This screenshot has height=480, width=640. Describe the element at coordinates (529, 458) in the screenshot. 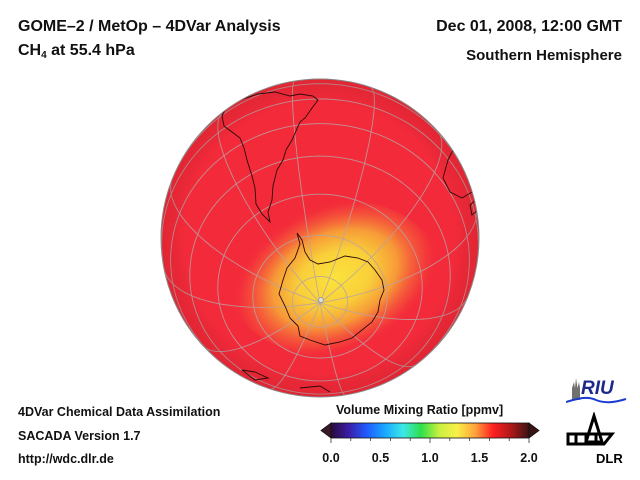

I see `colorbar-tick-label: 2.0` at that location.